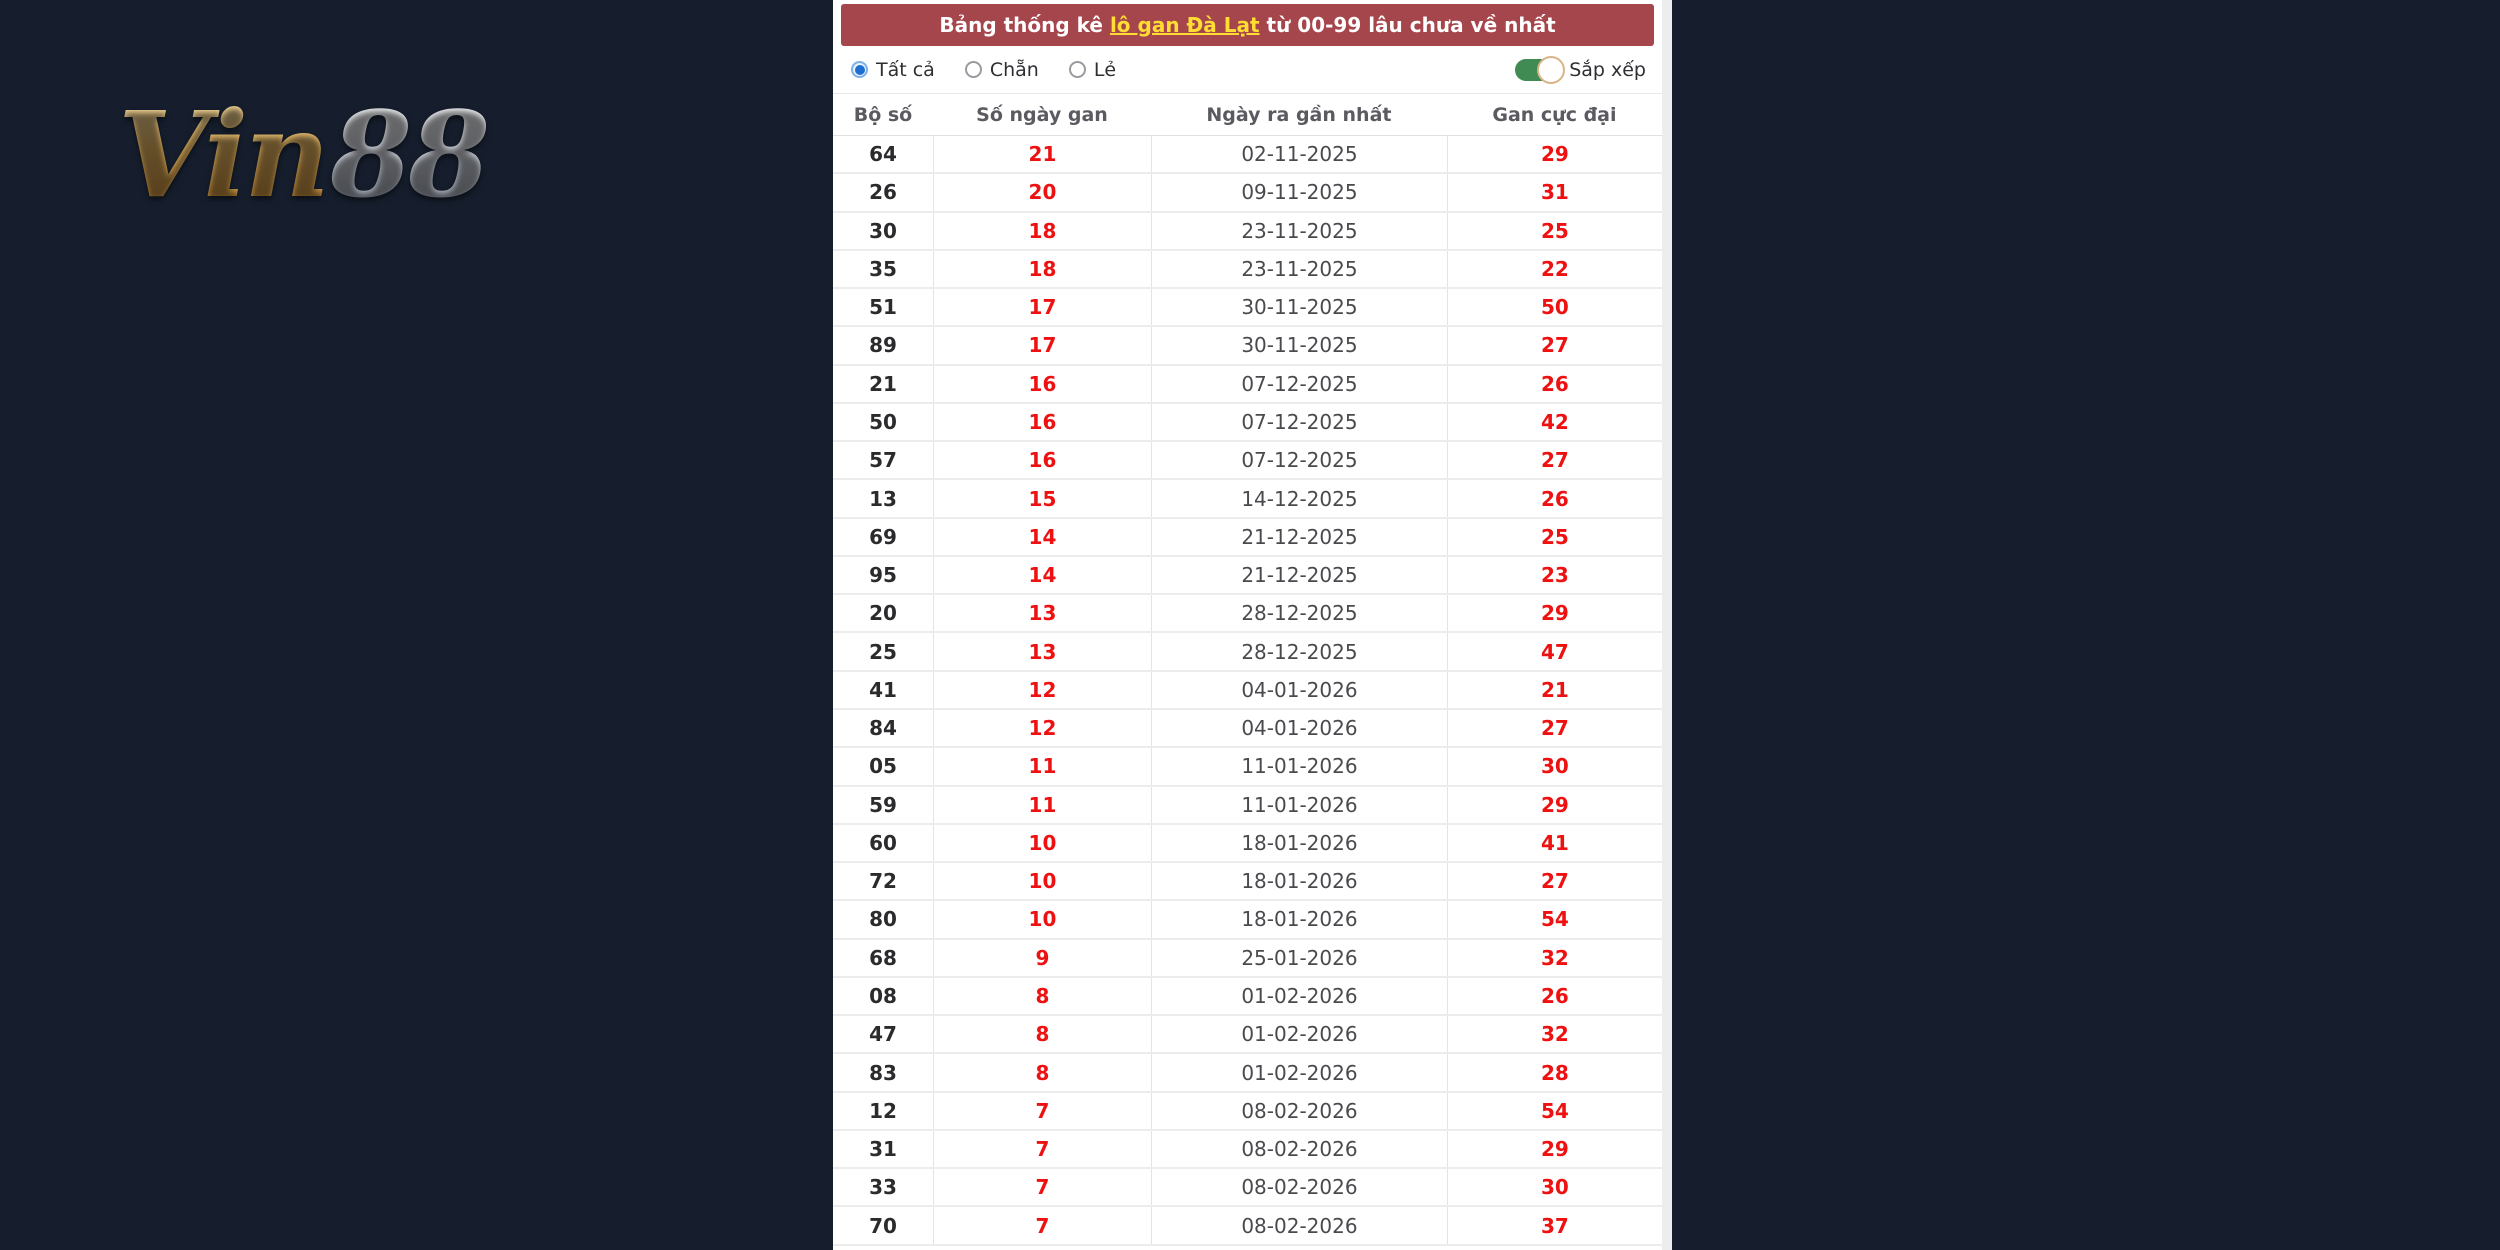  I want to click on table-row: 68 9 25-01-2026 32, so click(1247, 958).